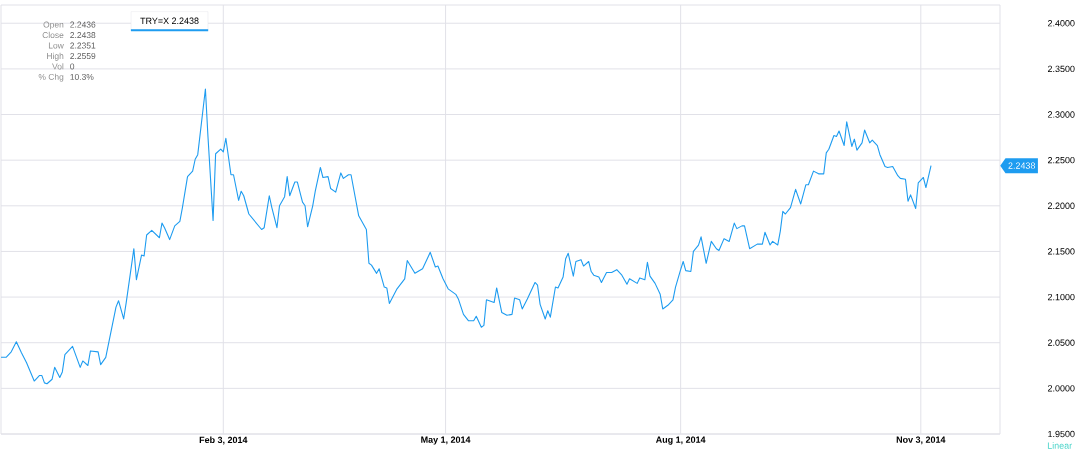 Image resolution: width=1083 pixels, height=454 pixels. Describe the element at coordinates (1061, 160) in the screenshot. I see `y-tick-label: 2.2500` at that location.